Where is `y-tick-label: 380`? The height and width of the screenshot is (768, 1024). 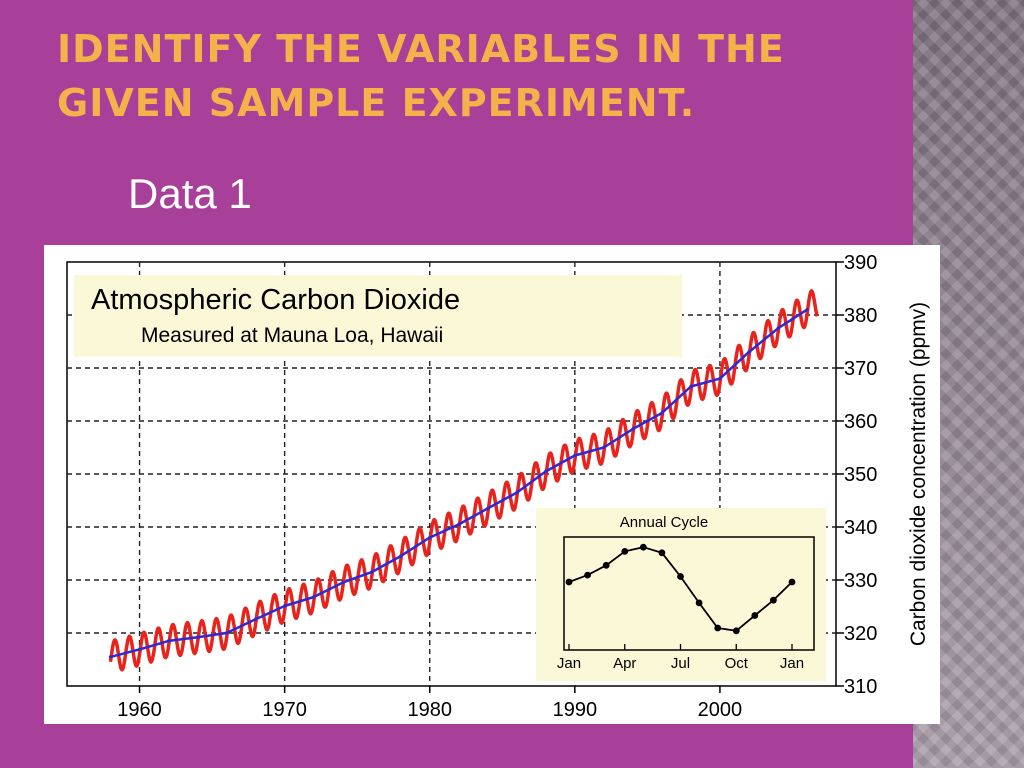 y-tick-label: 380 is located at coordinates (860, 316).